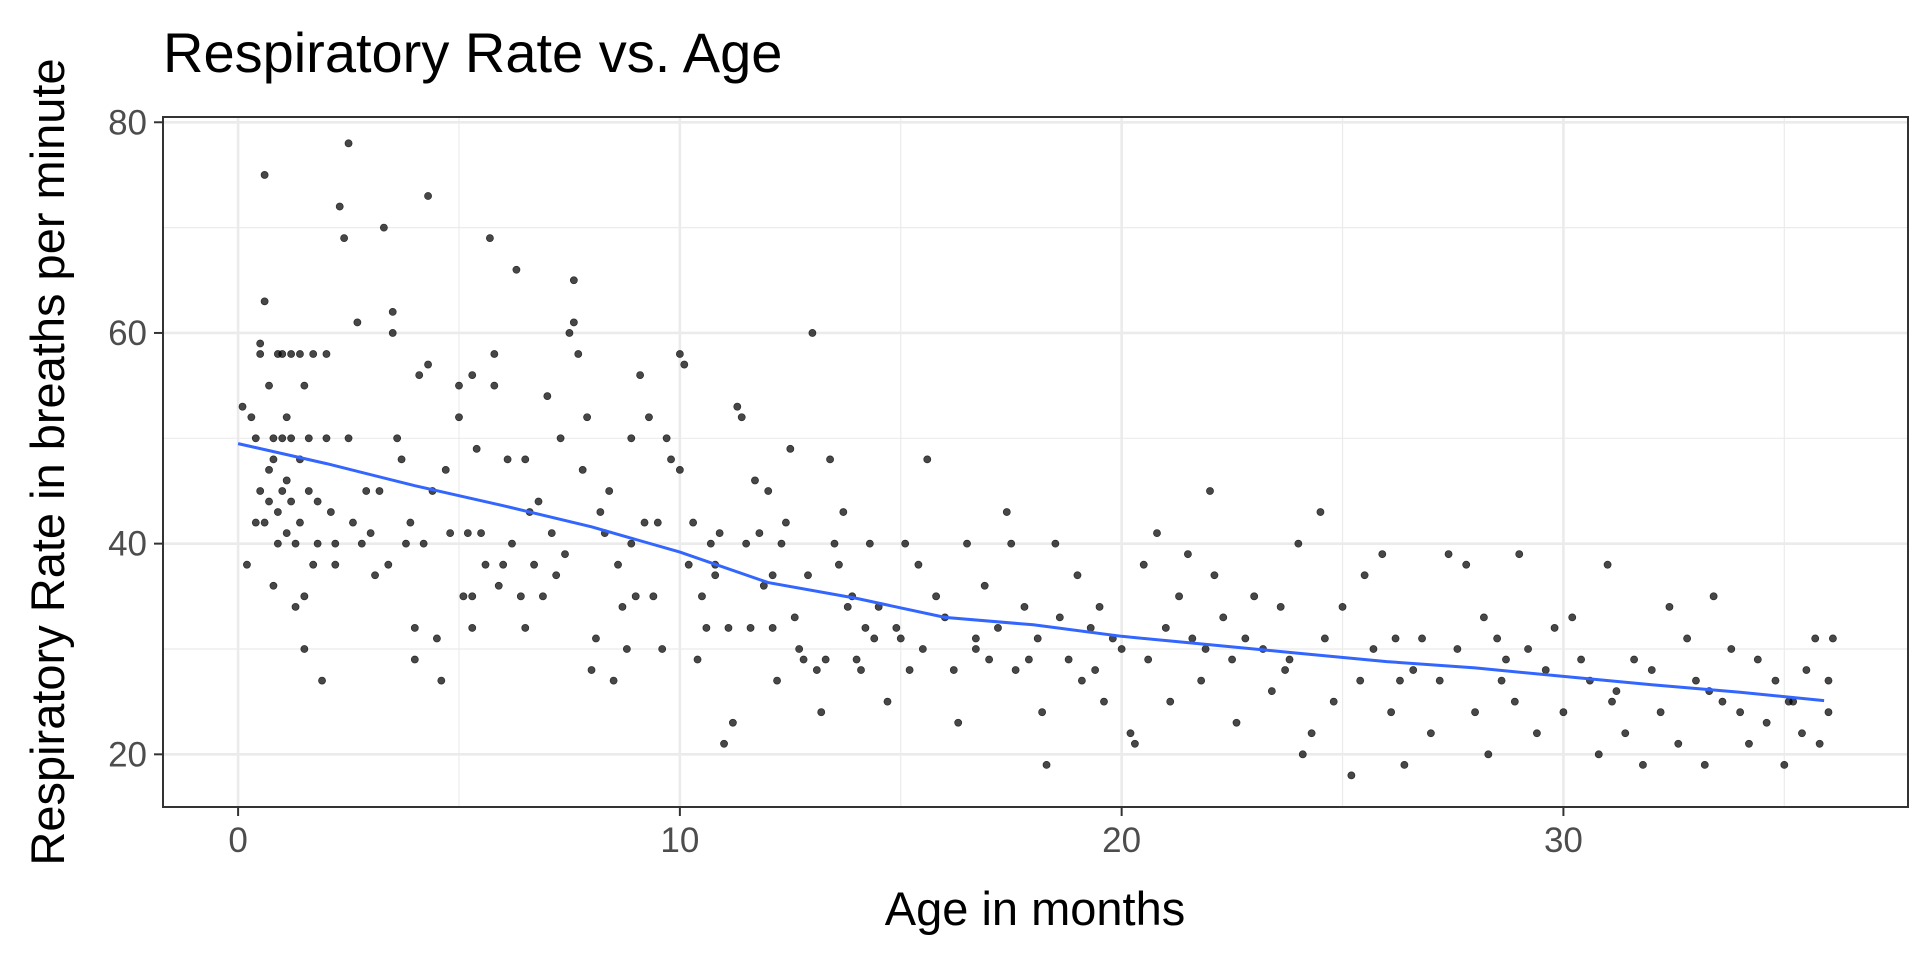 Image resolution: width=1920 pixels, height=960 pixels. I want to click on x-tick-label: 10, so click(679, 840).